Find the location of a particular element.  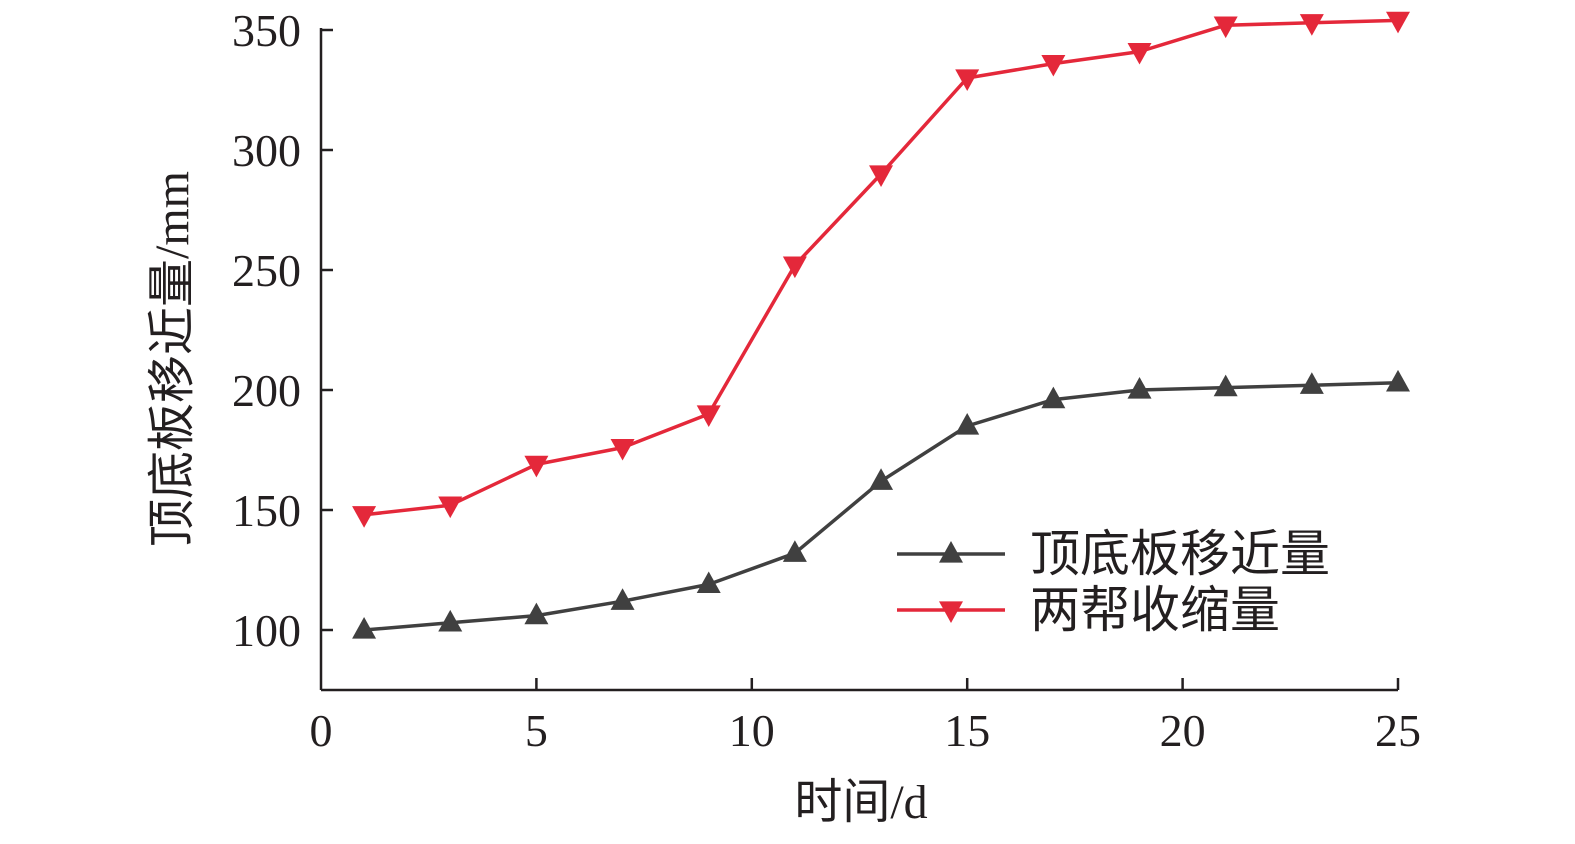

x-tick-label: 10 is located at coordinates (752, 730).